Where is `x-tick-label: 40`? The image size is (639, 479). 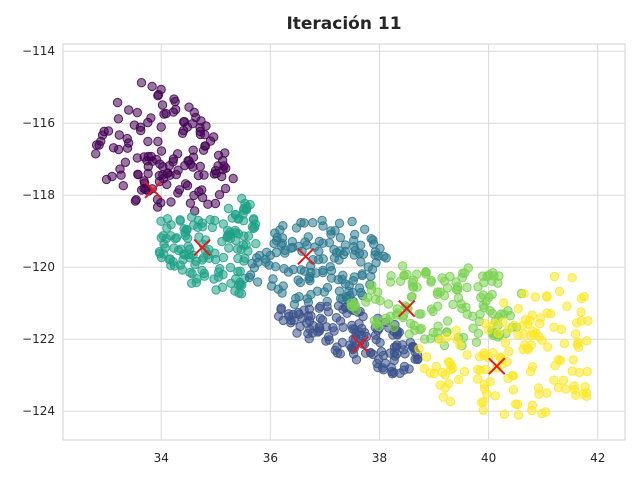
x-tick-label: 40 is located at coordinates (488, 458).